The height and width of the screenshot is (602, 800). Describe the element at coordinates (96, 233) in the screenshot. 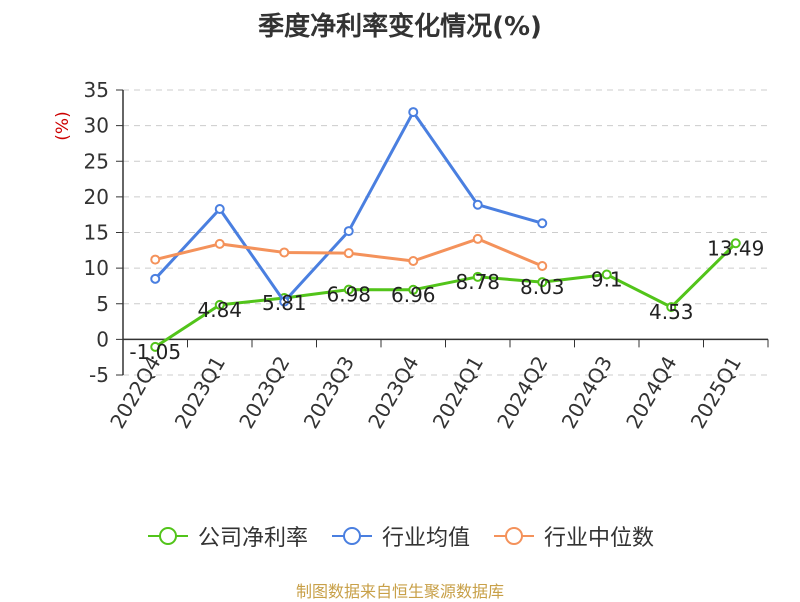

I see `y-tick-label: 15` at that location.